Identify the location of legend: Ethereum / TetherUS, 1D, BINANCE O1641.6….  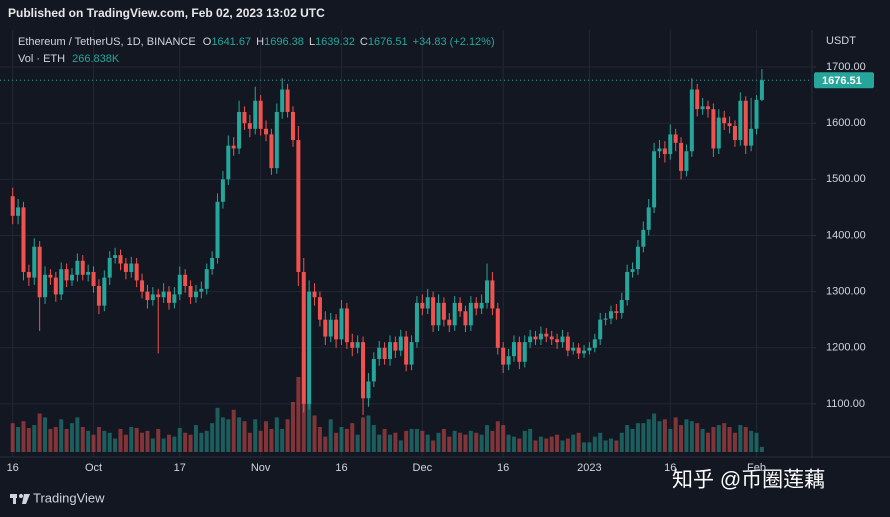
(256, 42).